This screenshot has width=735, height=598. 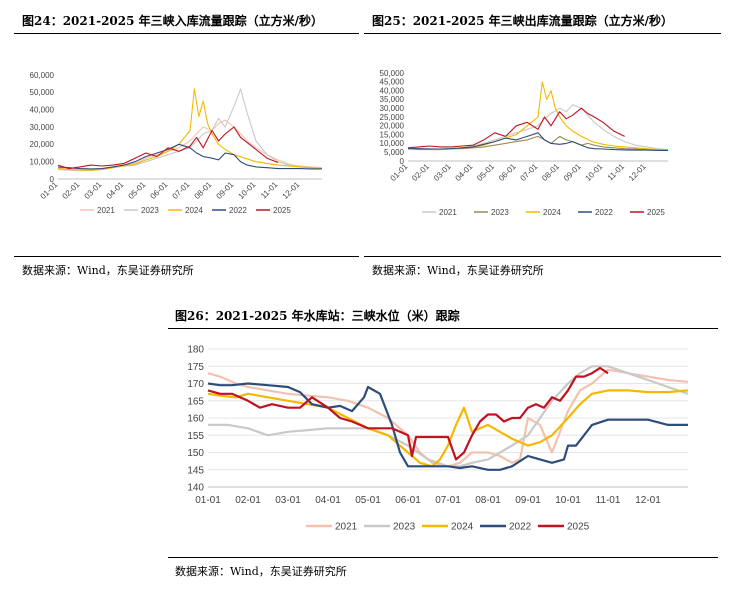 I want to click on y-tick-label: 0, so click(x=402, y=161).